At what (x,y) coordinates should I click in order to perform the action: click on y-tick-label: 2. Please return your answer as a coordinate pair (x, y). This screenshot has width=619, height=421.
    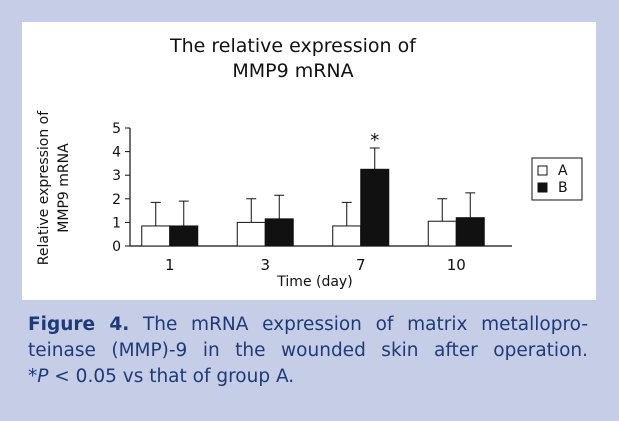
    Looking at the image, I should click on (116, 200).